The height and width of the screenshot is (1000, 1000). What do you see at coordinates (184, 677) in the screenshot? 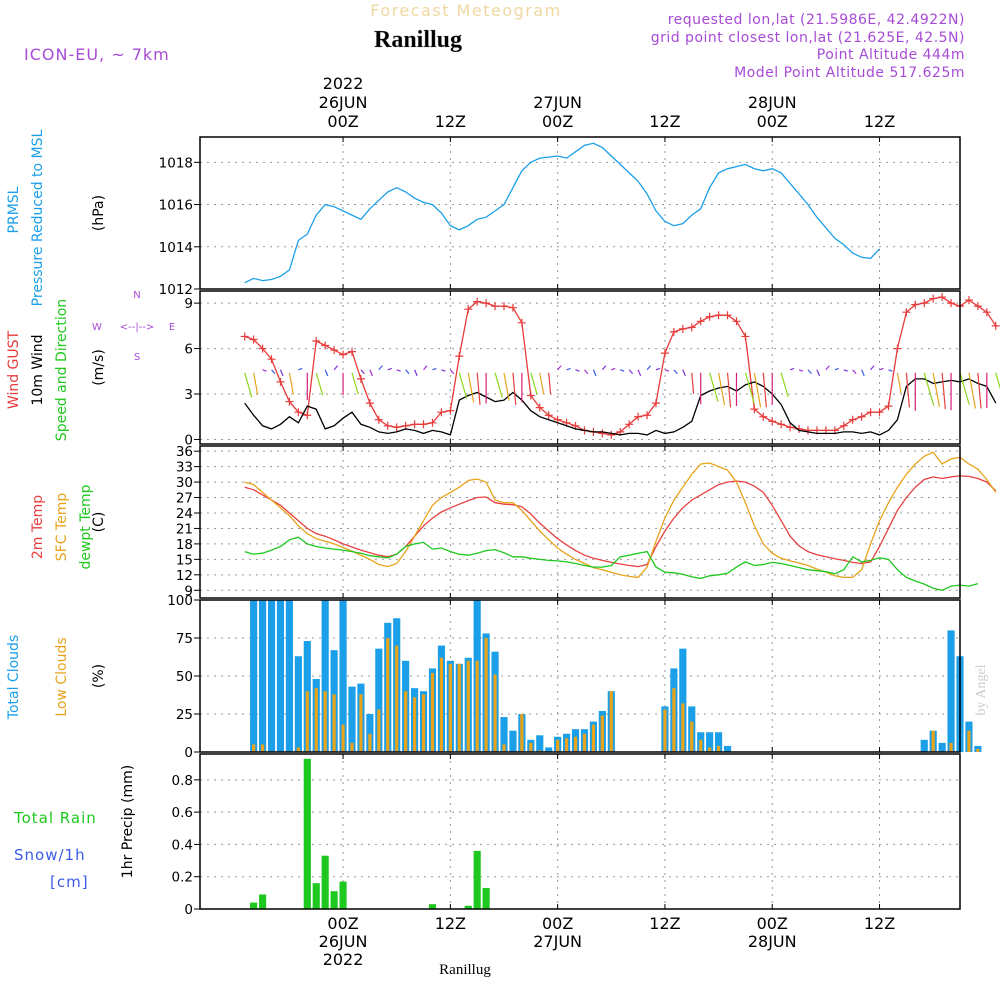
I see `y-tick-label: 50` at bounding box center [184, 677].